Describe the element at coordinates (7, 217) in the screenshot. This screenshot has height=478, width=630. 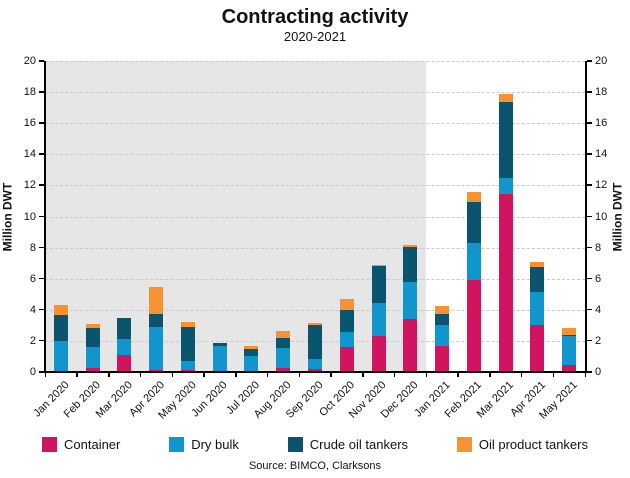
I see `y-axis-title-left: Million DWT` at that location.